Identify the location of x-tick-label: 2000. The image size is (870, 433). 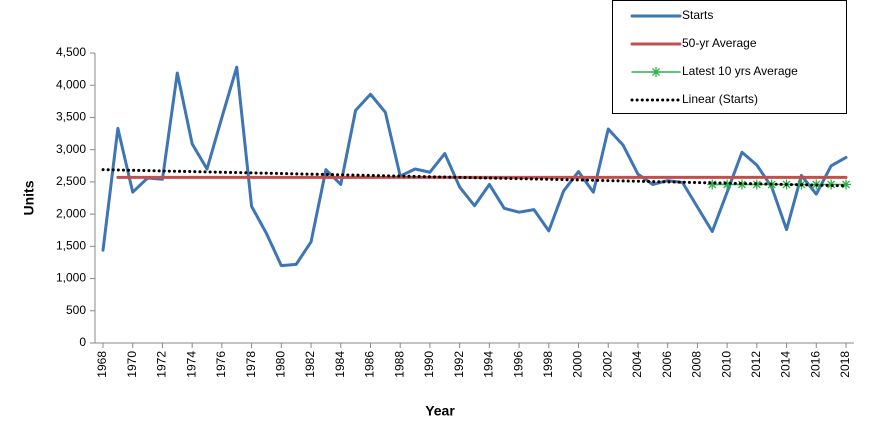
(578, 364).